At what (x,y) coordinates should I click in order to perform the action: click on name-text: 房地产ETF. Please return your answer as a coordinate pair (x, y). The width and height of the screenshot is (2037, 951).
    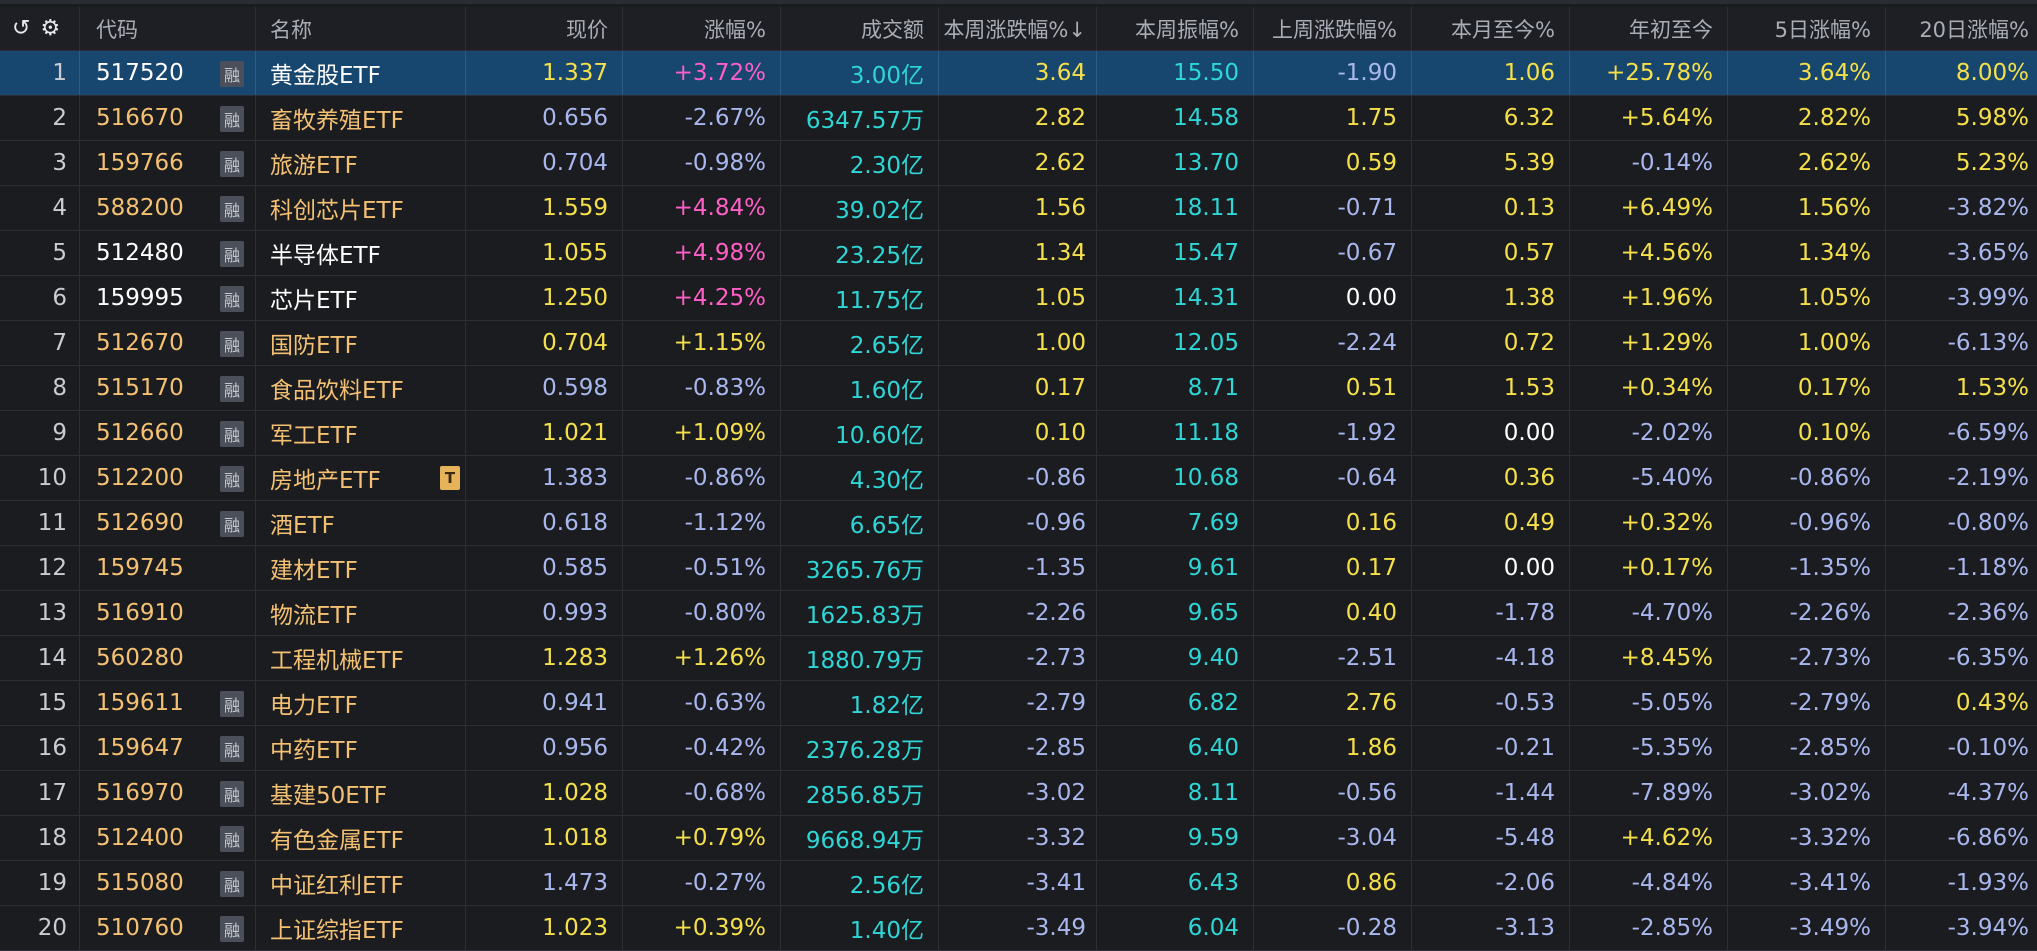
    Looking at the image, I should click on (325, 481).